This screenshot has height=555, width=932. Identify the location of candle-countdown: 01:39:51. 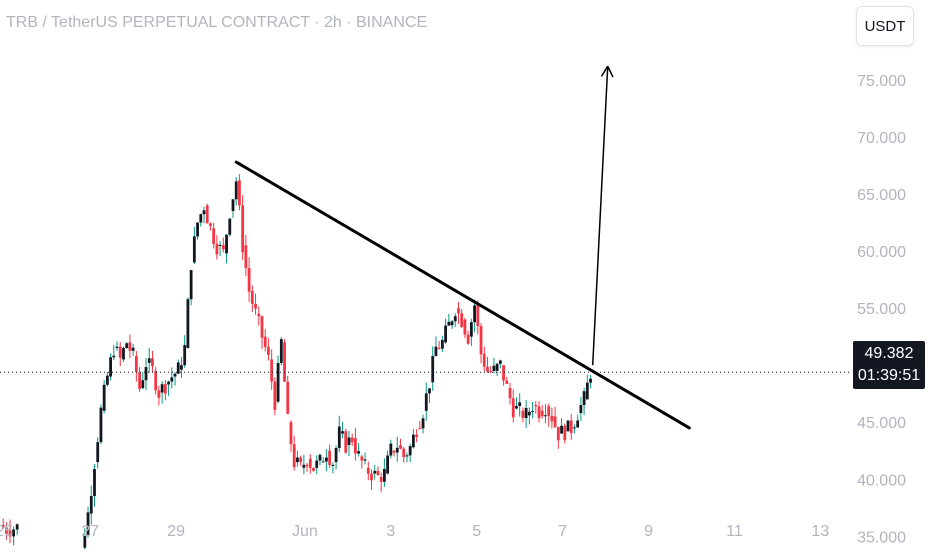
(889, 375).